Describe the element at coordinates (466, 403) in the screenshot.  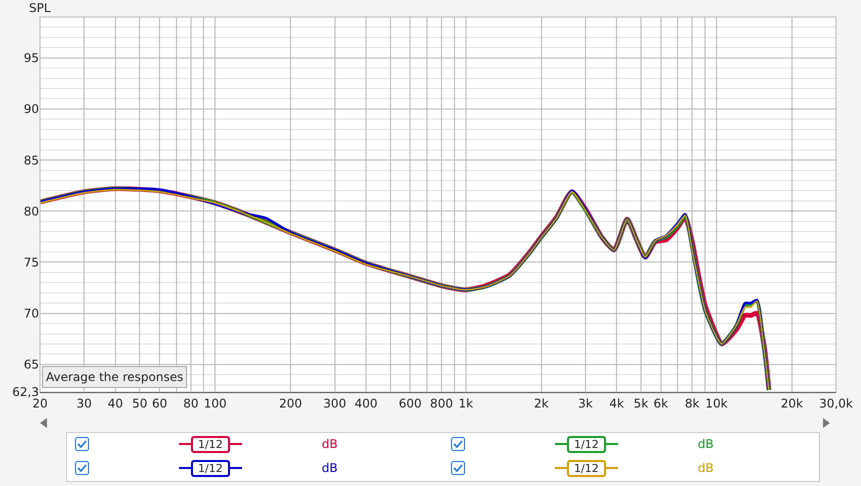
I see `x-tick-label: 1k` at that location.